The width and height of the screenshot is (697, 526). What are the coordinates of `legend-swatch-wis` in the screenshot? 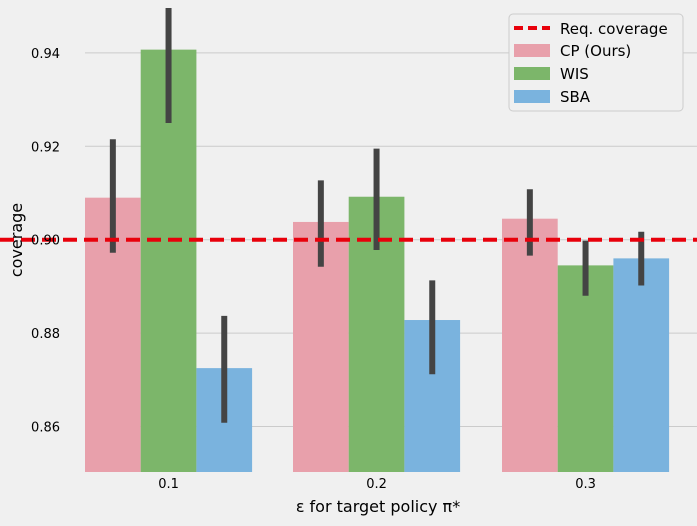 It's located at (532, 73).